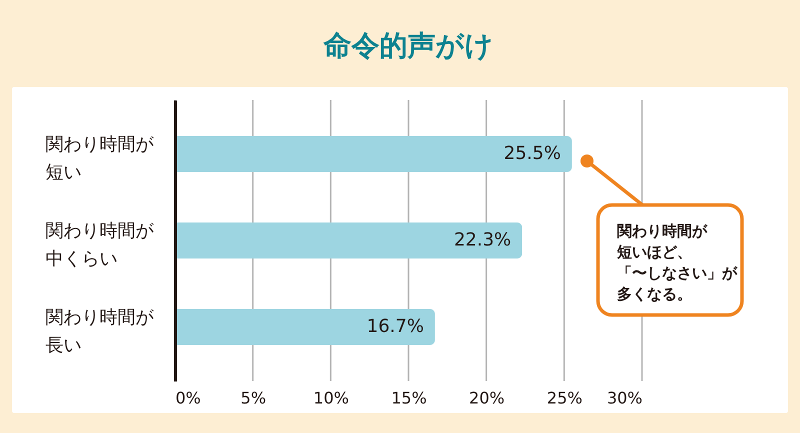 This screenshot has height=433, width=800. What do you see at coordinates (253, 398) in the screenshot?
I see `x-tick-label: 5%` at bounding box center [253, 398].